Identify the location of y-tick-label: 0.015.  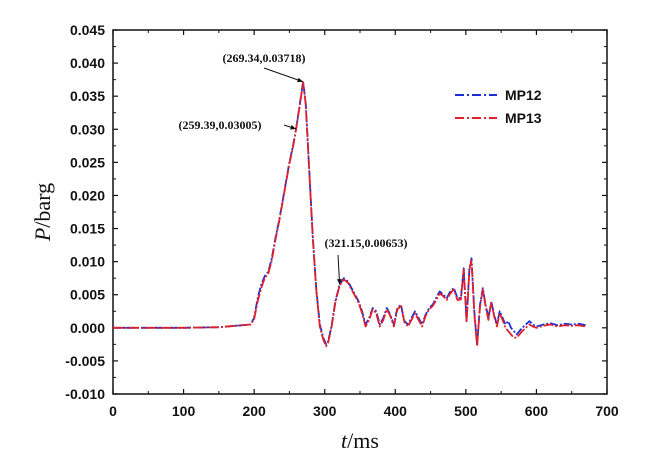
(87, 229).